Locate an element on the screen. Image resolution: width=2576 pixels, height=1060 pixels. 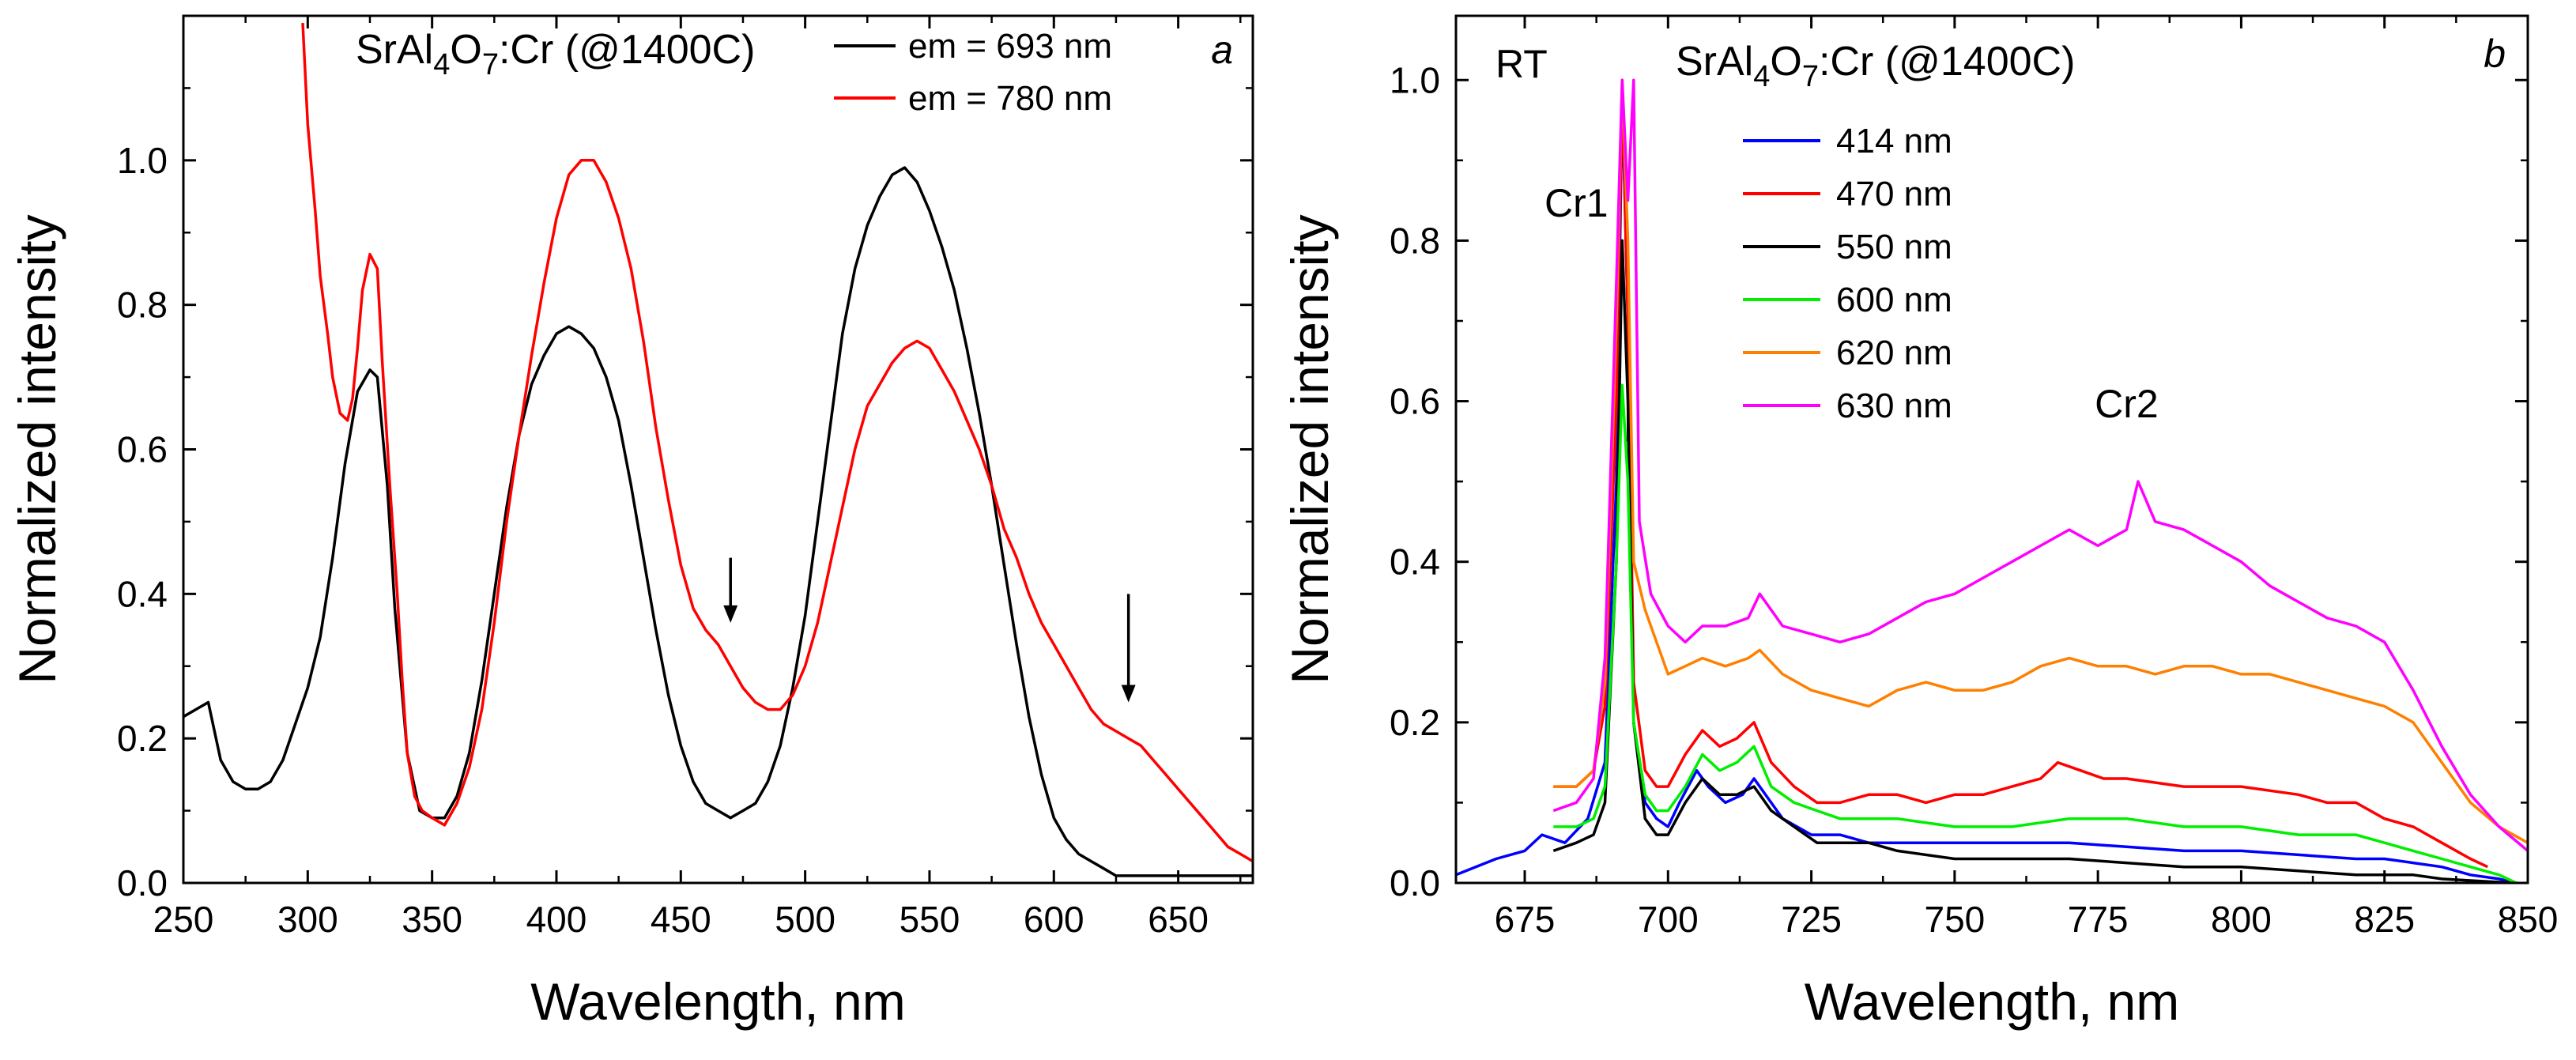
legend-label: 414 nm is located at coordinates (1894, 141).